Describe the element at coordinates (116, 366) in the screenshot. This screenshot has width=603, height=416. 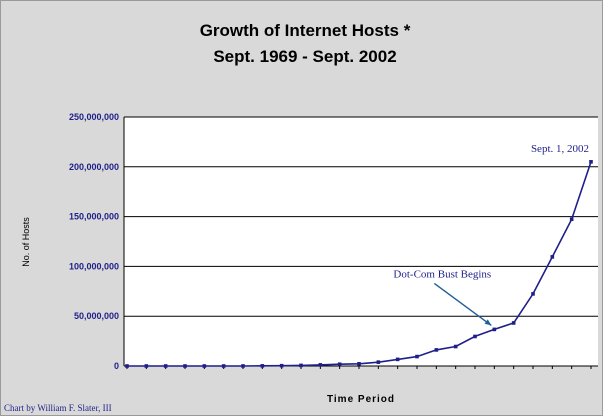
I see `y-tick-label: 0` at that location.